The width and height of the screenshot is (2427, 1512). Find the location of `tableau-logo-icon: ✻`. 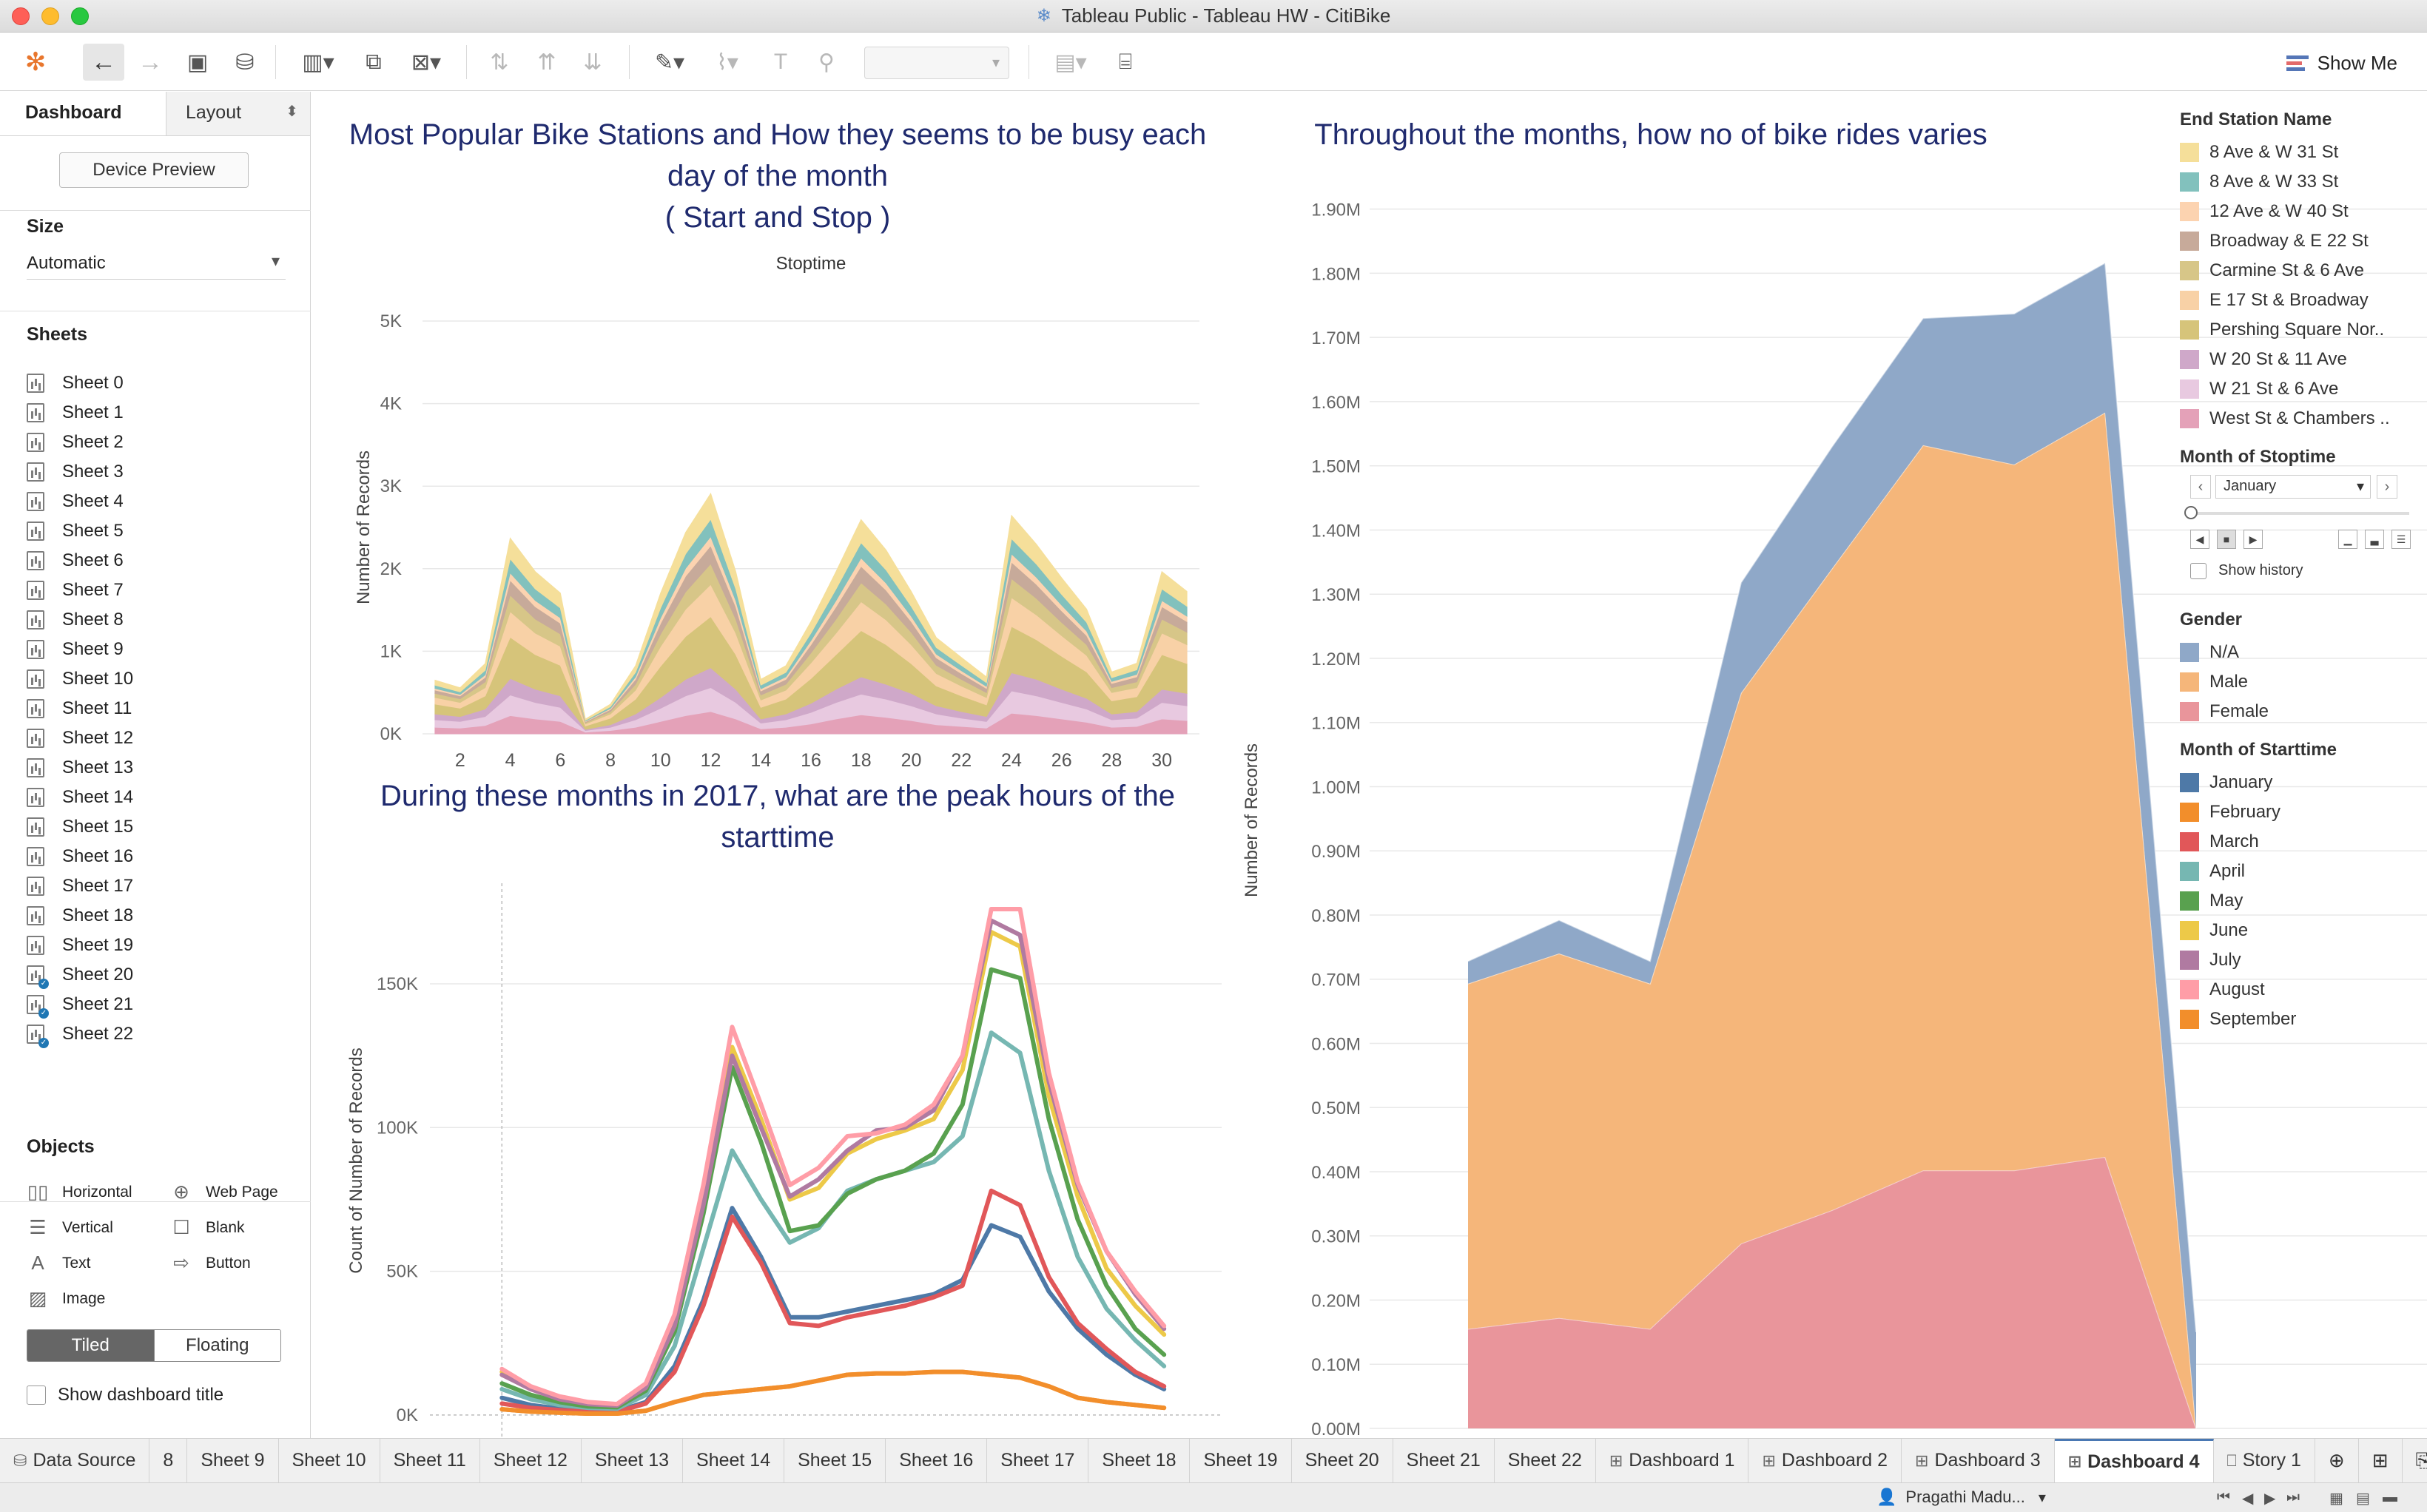

tableau-logo-icon: ✻ is located at coordinates (35, 62).